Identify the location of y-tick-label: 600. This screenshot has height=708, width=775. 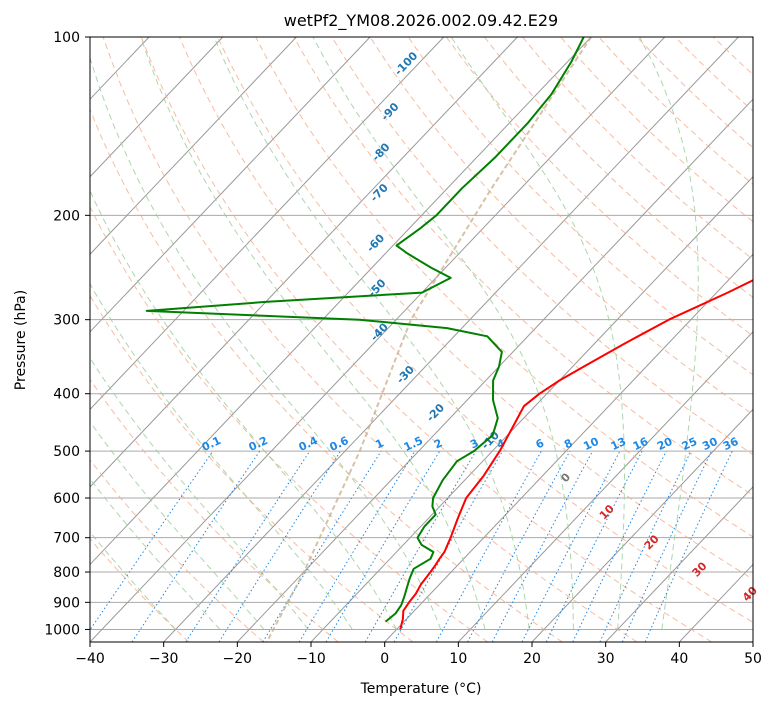
(66, 499).